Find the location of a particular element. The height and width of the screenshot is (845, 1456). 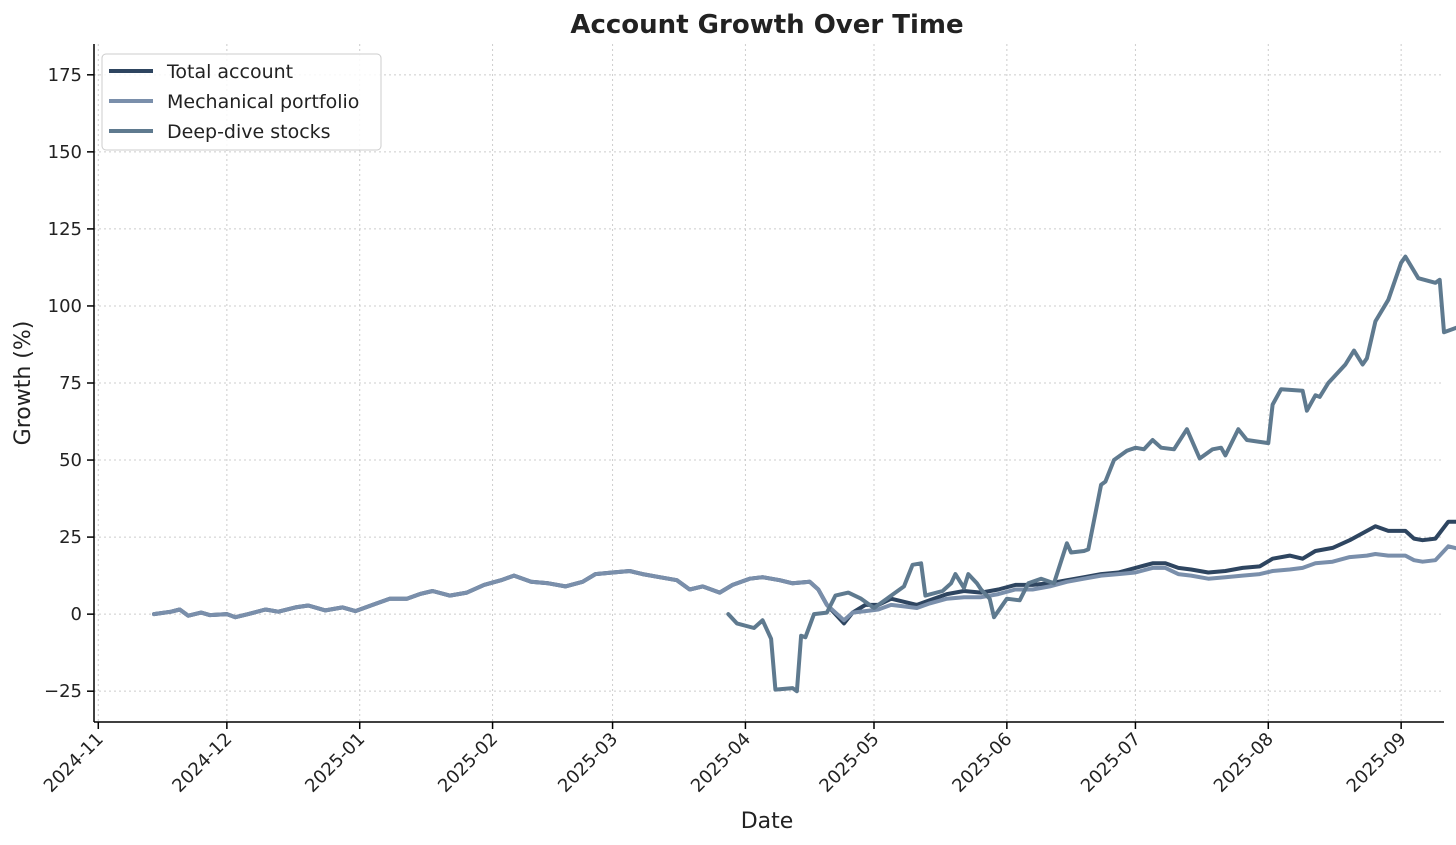

y-tick-label: 175 is located at coordinates (65, 75).